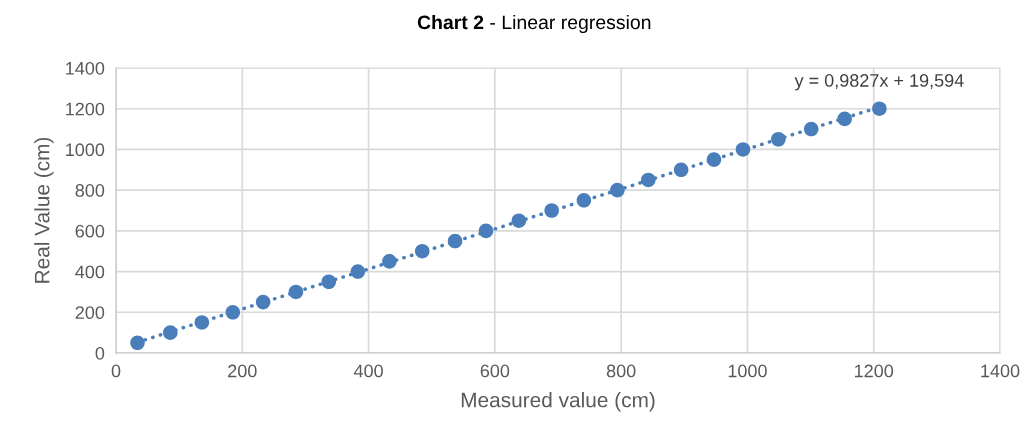 The width and height of the screenshot is (1026, 434). What do you see at coordinates (879, 82) in the screenshot?
I see `annotation: y = 0,9827x + 19,594` at bounding box center [879, 82].